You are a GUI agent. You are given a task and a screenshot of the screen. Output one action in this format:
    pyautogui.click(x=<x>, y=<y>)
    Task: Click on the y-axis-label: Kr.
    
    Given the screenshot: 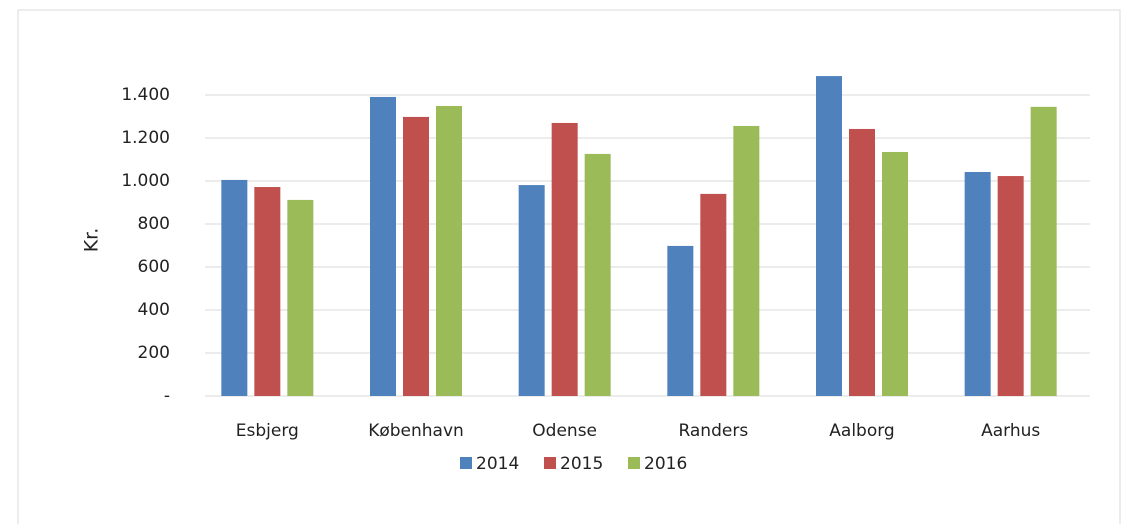 What is the action you would take?
    pyautogui.click(x=92, y=240)
    